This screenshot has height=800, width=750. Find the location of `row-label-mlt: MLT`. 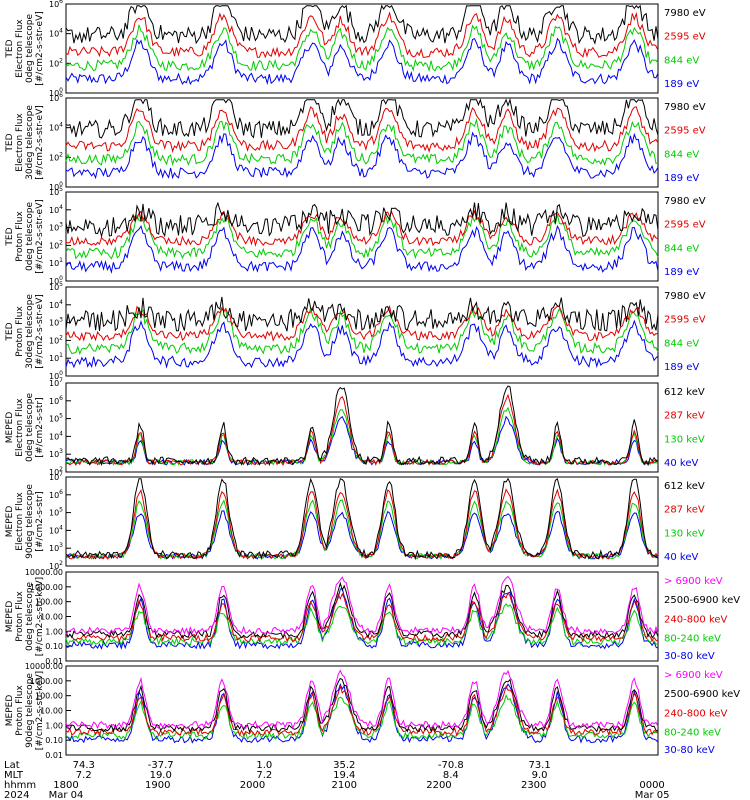

row-label-mlt: MLT is located at coordinates (14, 775).